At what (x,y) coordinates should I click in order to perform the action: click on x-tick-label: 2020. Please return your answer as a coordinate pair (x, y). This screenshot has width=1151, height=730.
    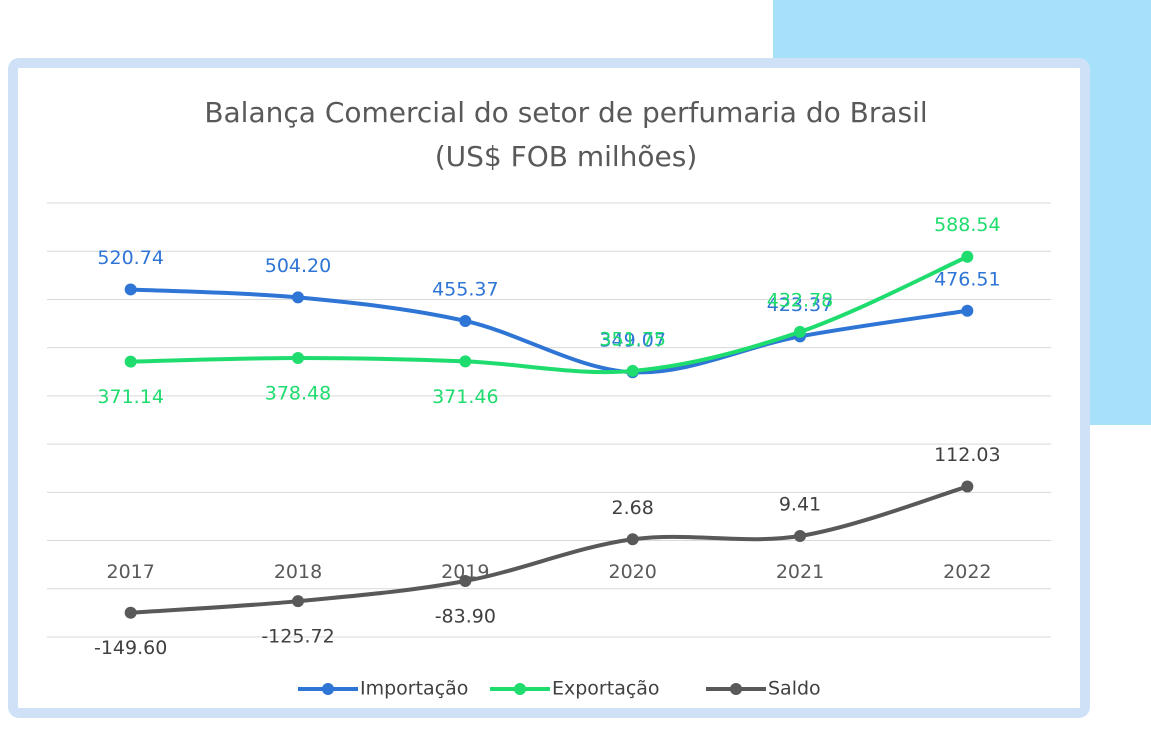
    Looking at the image, I should click on (632, 572).